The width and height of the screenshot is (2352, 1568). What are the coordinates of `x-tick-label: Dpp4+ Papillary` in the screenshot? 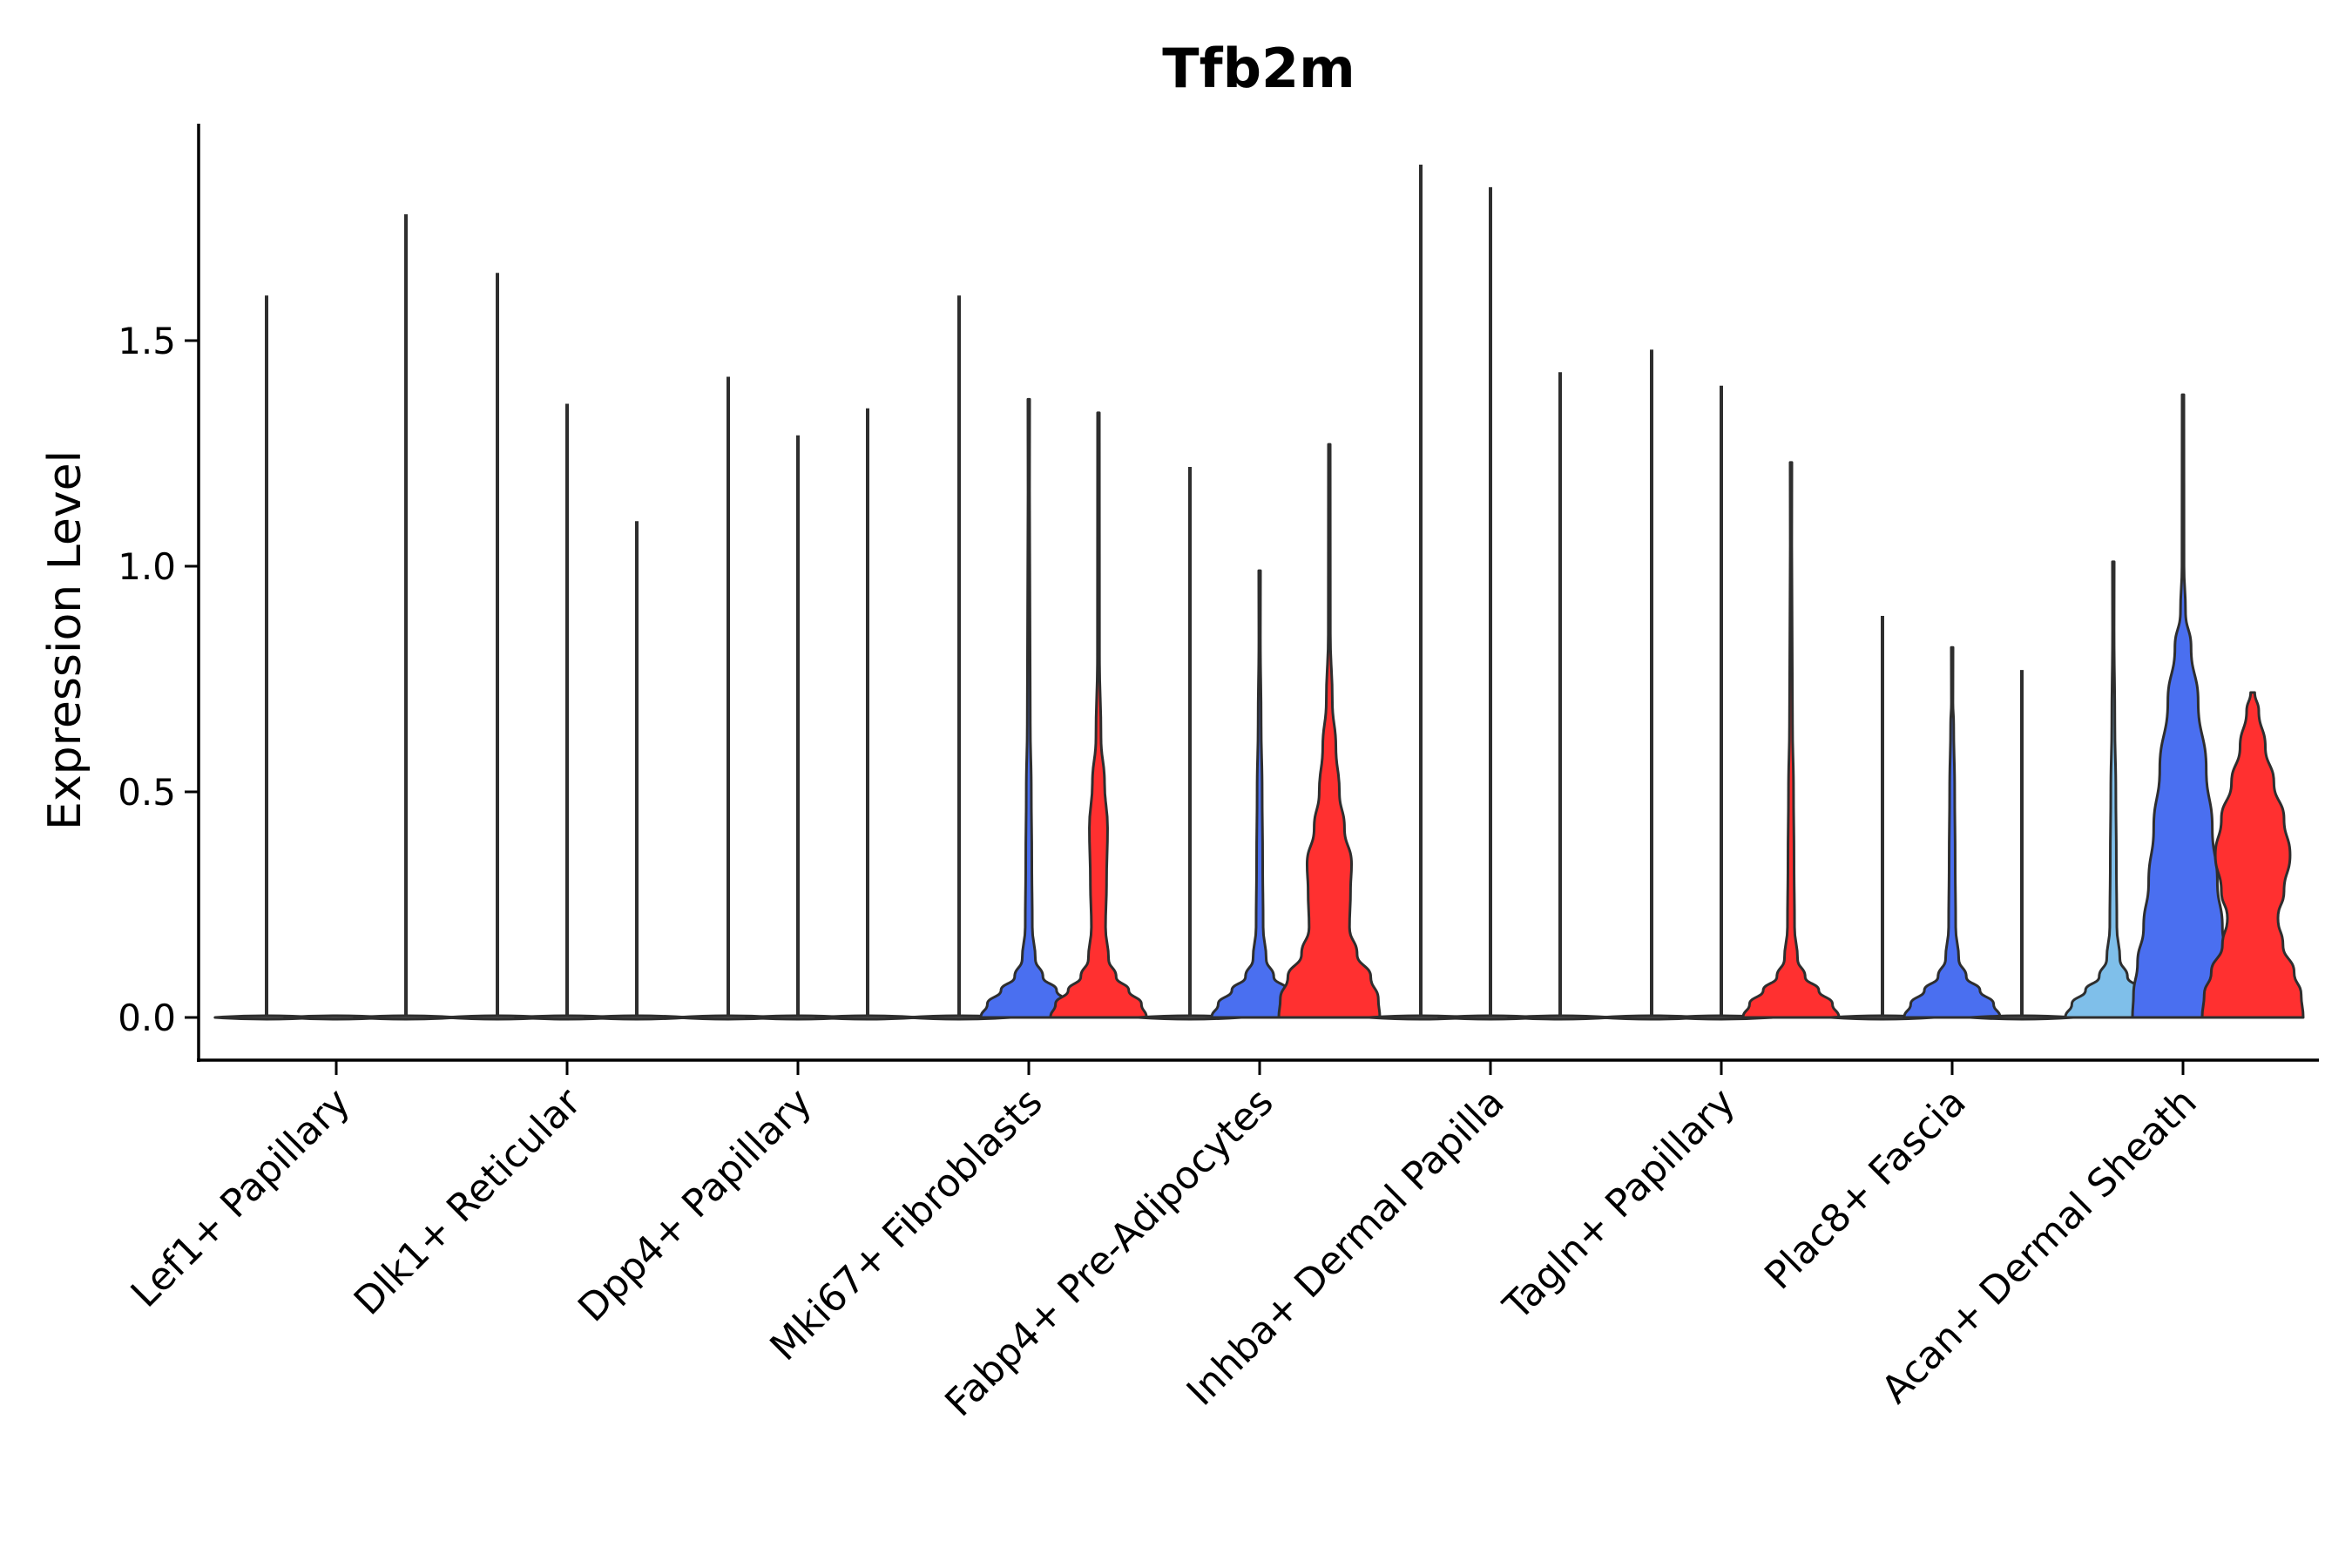 It's located at (695, 1205).